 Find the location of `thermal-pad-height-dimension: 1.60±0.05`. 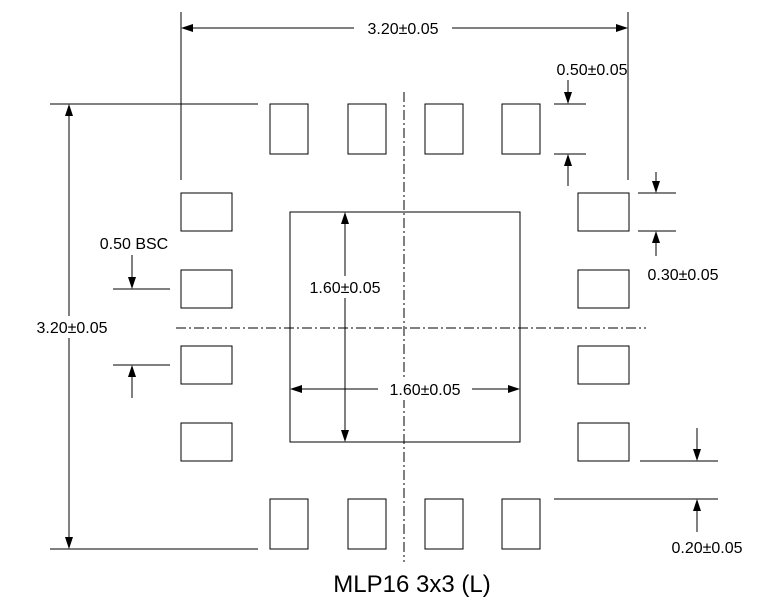

thermal-pad-height-dimension: 1.60±0.05 is located at coordinates (345, 327).